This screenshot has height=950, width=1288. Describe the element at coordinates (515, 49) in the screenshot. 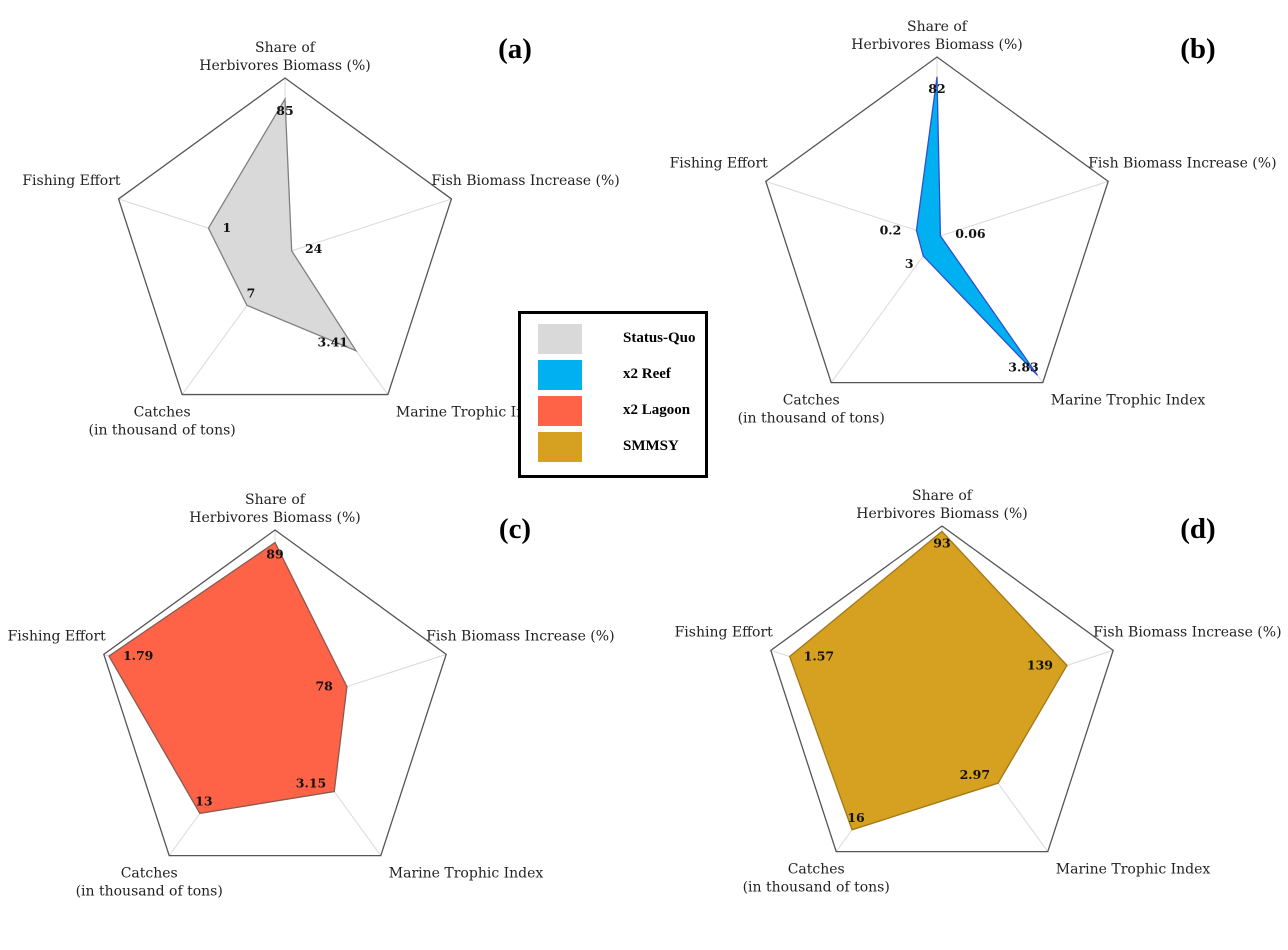

I see `panel-label: (a)` at that location.